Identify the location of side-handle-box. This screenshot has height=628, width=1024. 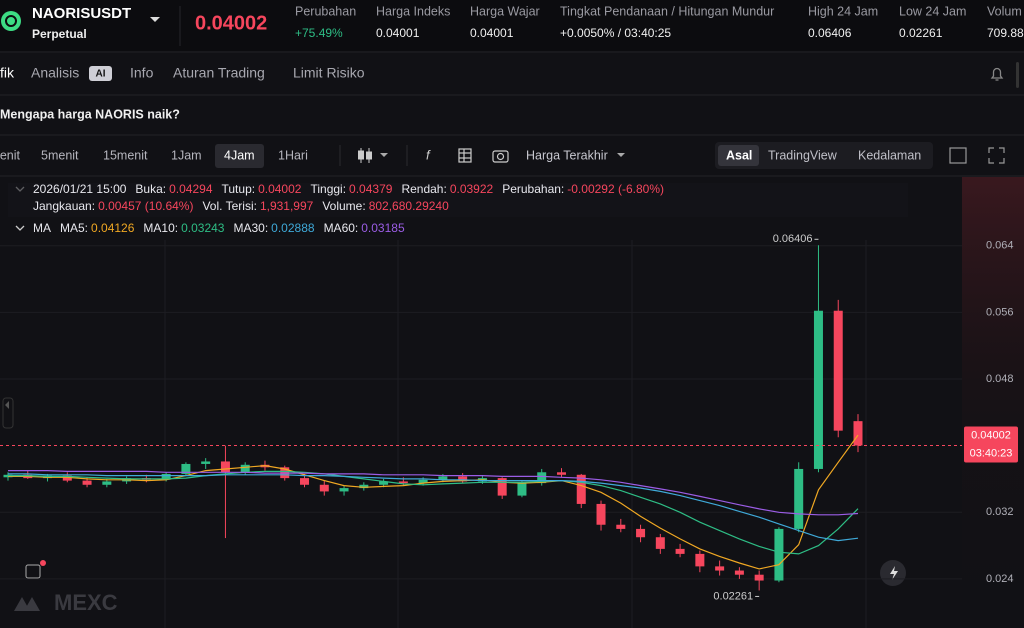
(8, 413).